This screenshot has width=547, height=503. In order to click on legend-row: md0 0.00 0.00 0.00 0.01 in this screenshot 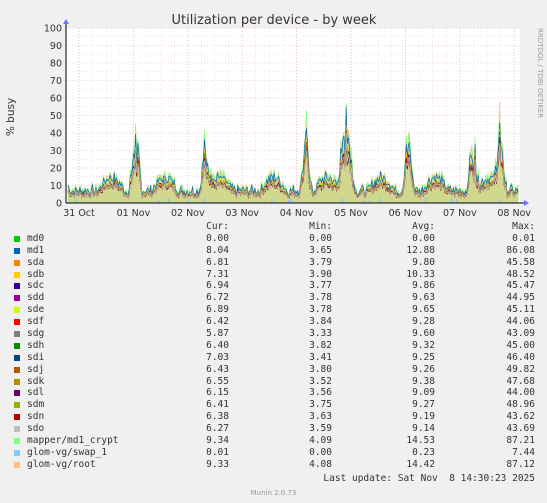, I will do `click(273, 239)`.